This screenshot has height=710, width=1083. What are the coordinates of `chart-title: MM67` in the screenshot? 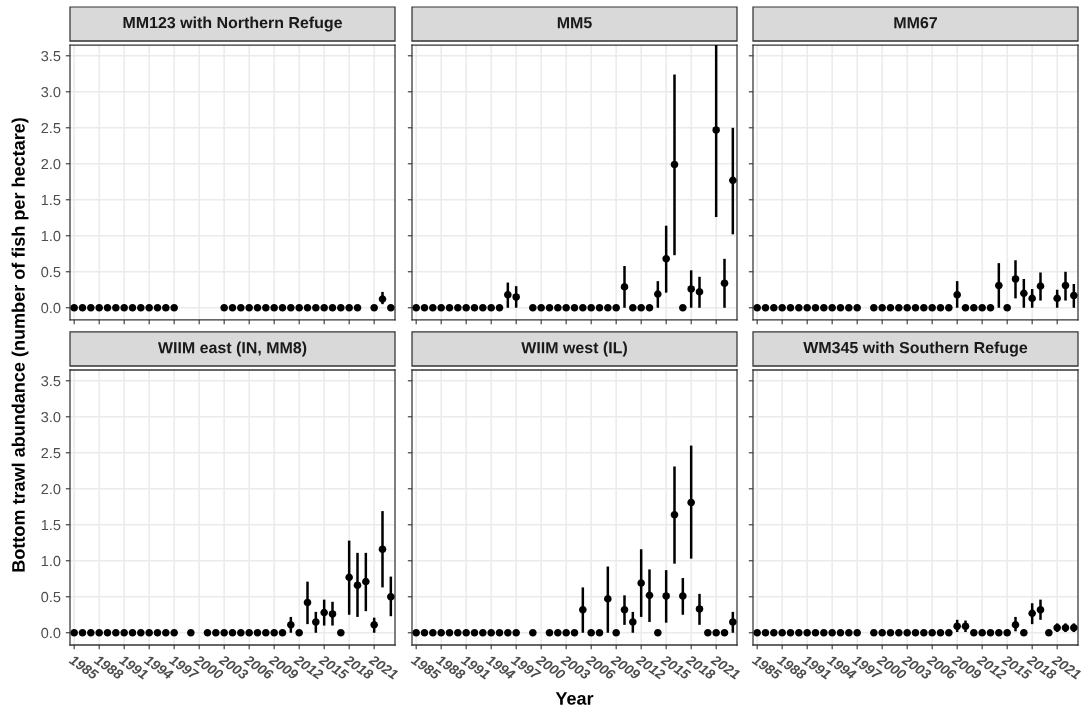 It's located at (915, 22).